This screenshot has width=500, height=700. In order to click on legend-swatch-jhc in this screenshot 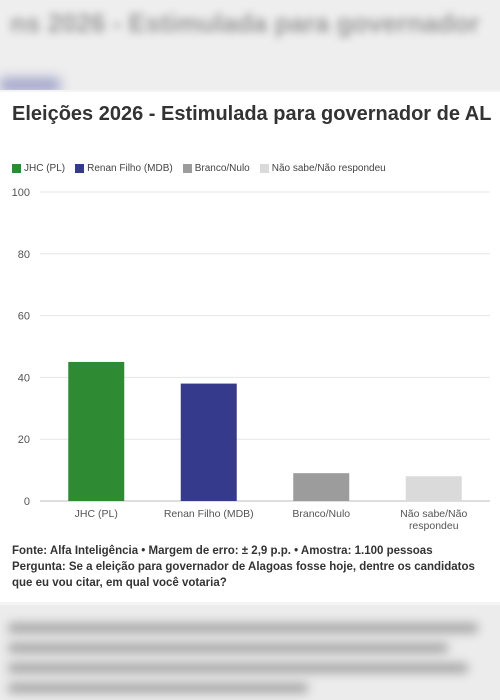, I will do `click(16, 168)`.